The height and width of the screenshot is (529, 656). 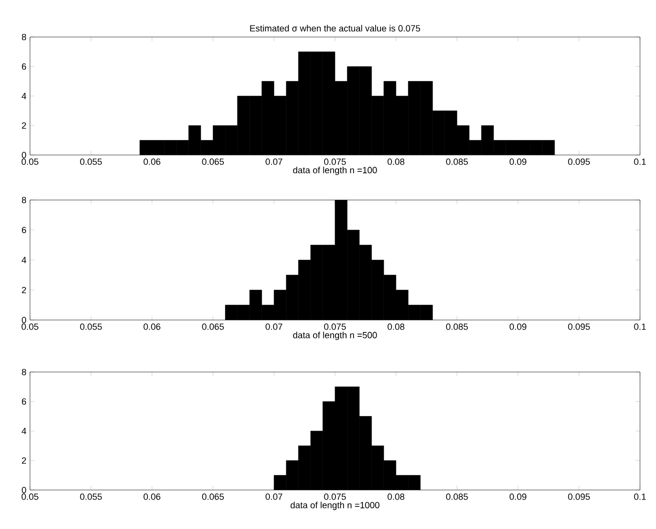 What do you see at coordinates (335, 28) in the screenshot?
I see `chart-title: Estimated σ when the actual value is 0.075` at bounding box center [335, 28].